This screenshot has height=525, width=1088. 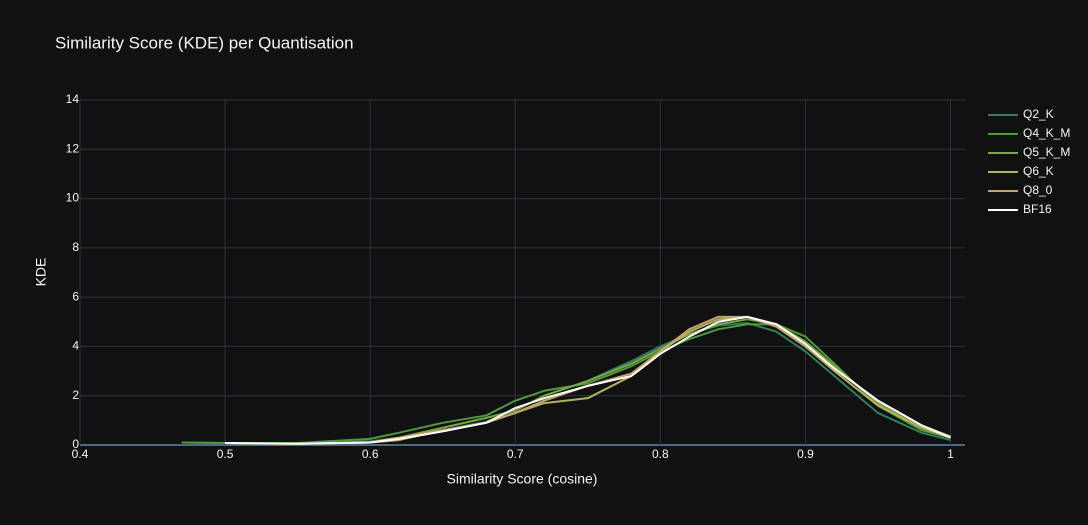 What do you see at coordinates (370, 454) in the screenshot?
I see `x-tick-label: 0.6` at bounding box center [370, 454].